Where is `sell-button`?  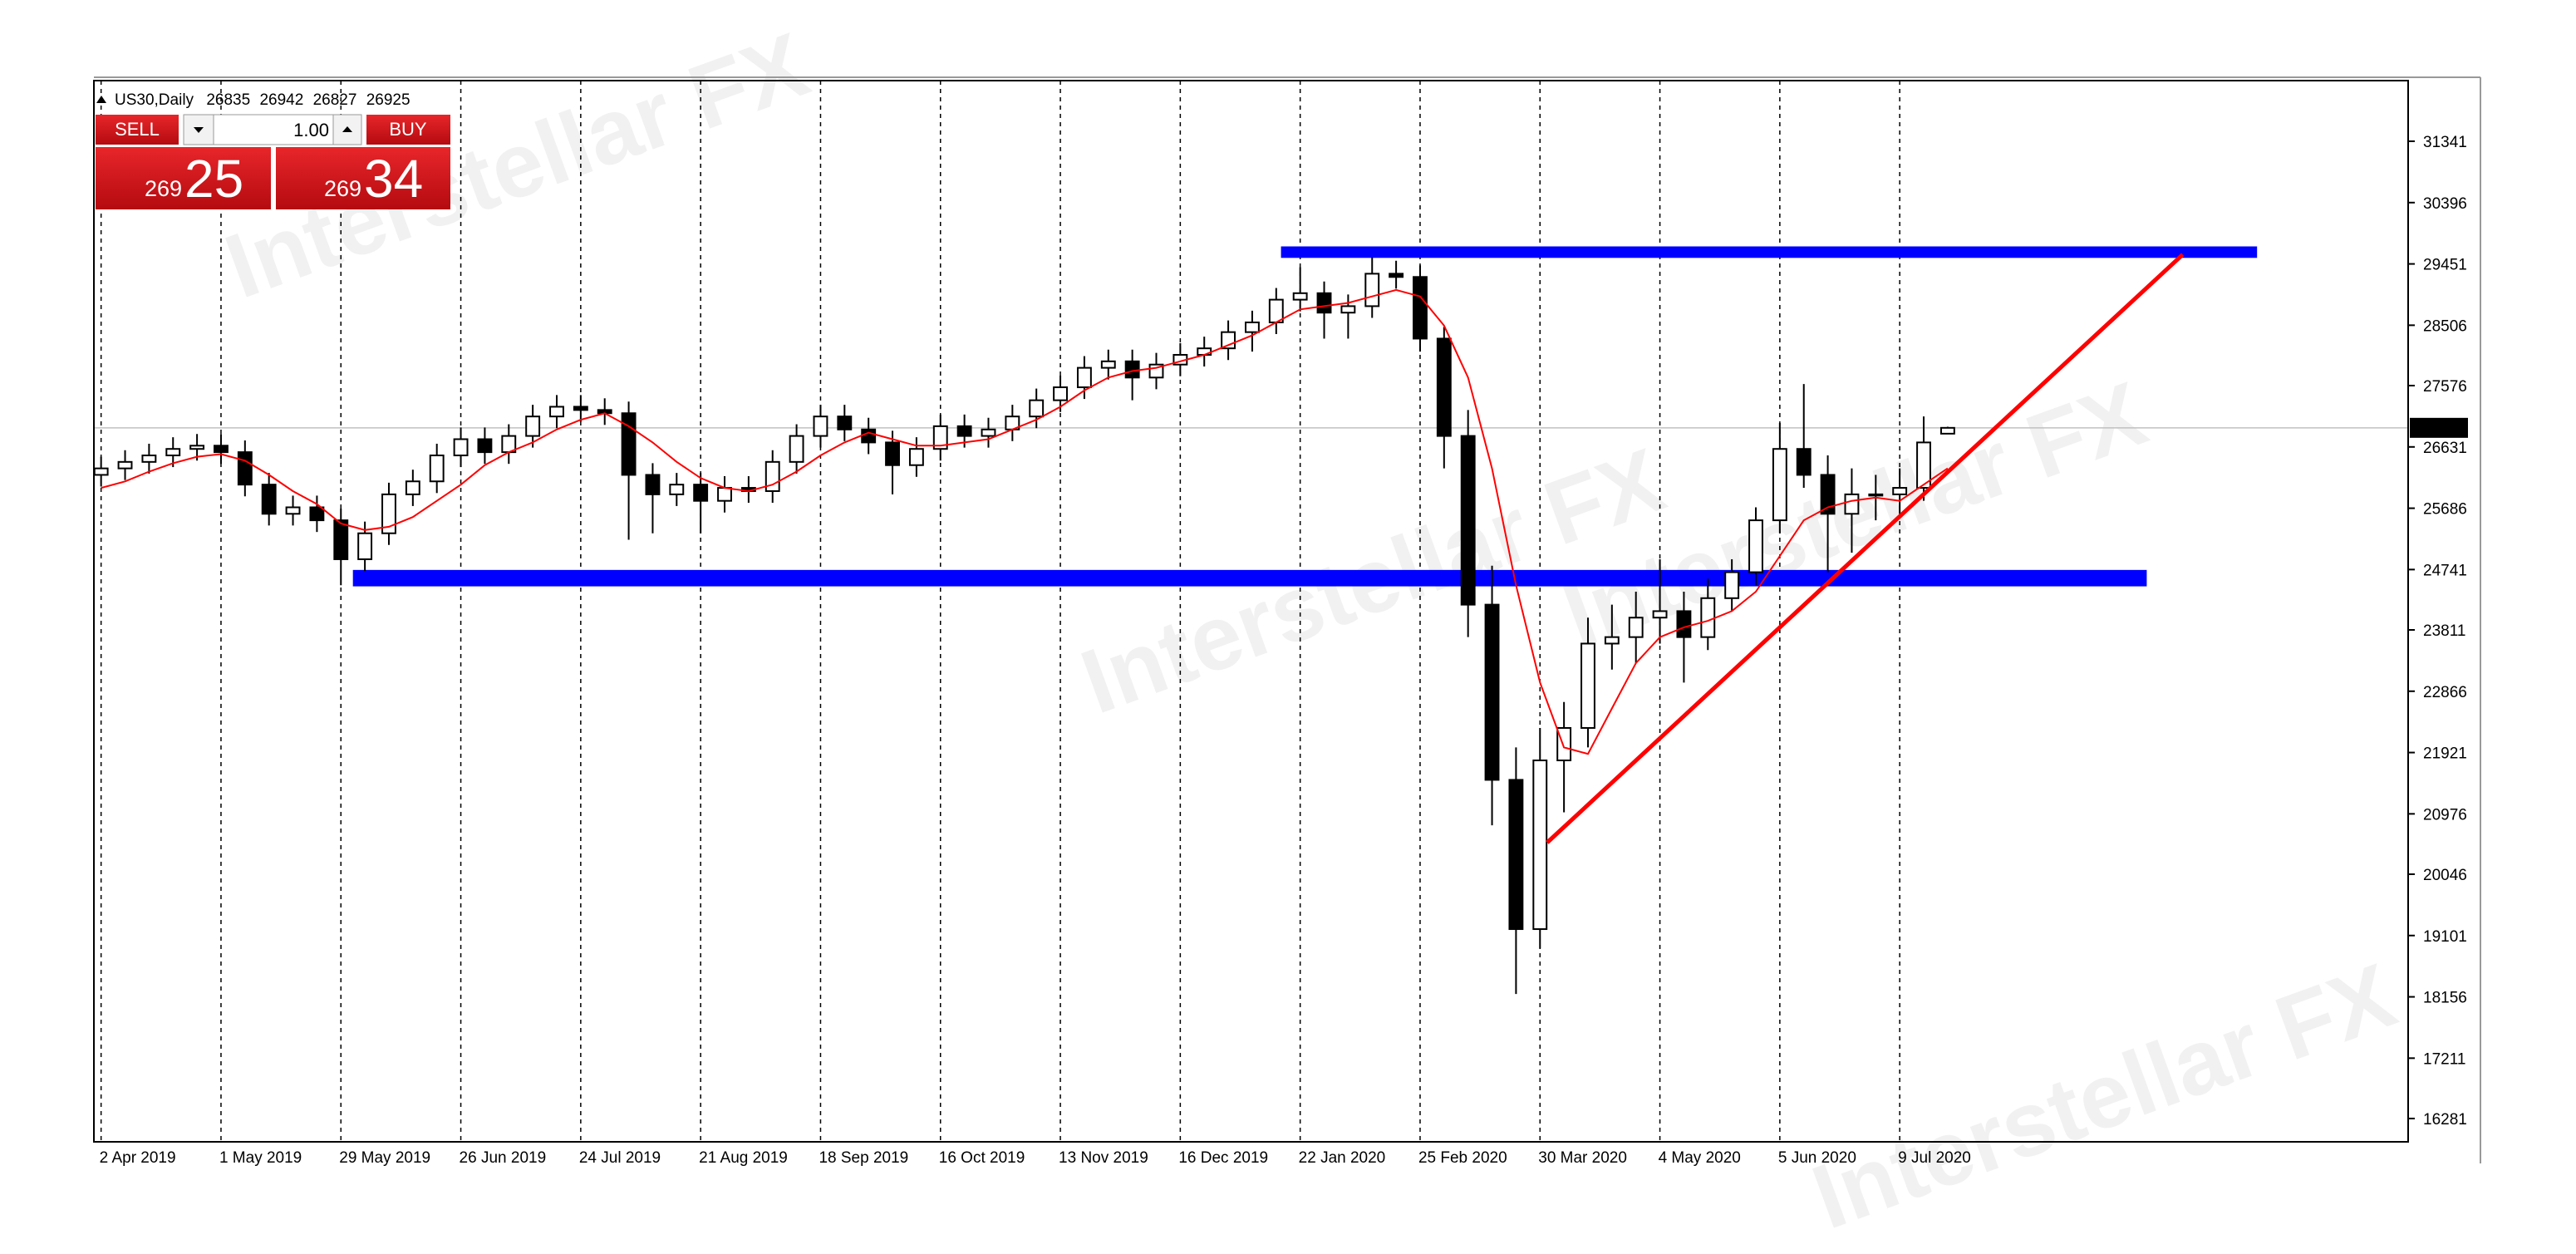
sell-button is located at coordinates (137, 130).